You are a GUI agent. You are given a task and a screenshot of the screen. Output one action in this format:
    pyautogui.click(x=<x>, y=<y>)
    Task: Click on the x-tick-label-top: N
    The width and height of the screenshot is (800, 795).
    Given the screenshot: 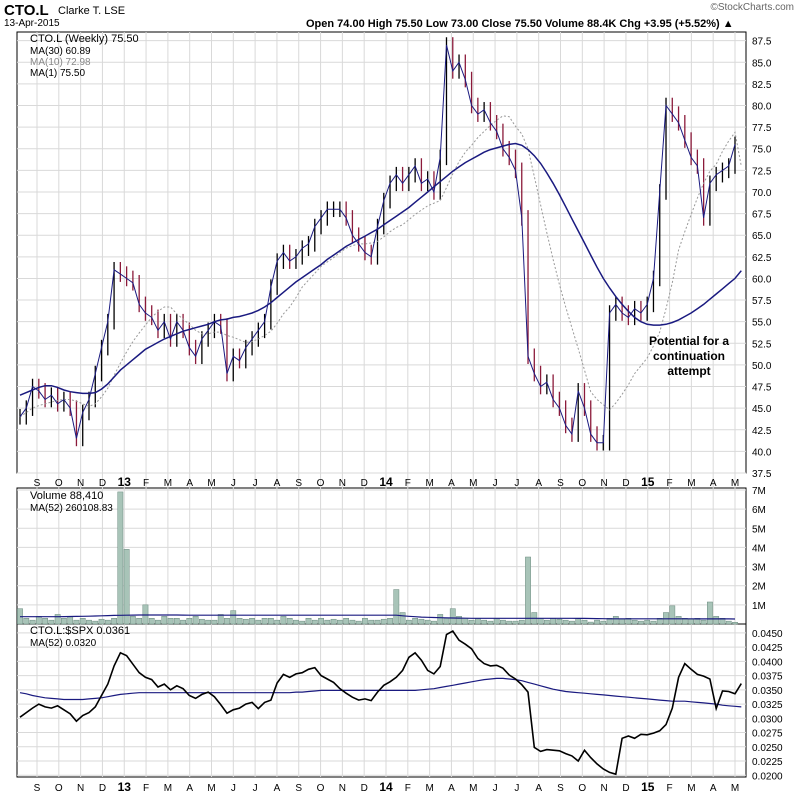 What is the action you would take?
    pyautogui.click(x=80, y=483)
    